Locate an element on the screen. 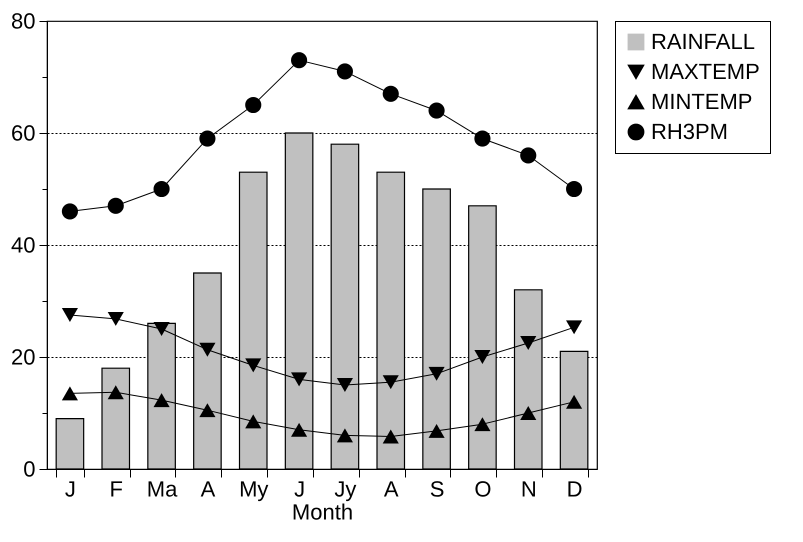 The height and width of the screenshot is (542, 803). x-tick-label: F is located at coordinates (116, 489).